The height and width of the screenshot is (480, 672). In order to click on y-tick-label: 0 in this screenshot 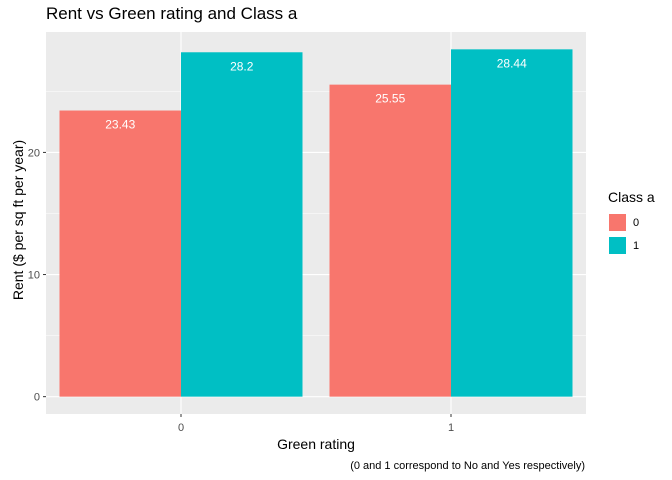, I will do `click(37, 398)`.